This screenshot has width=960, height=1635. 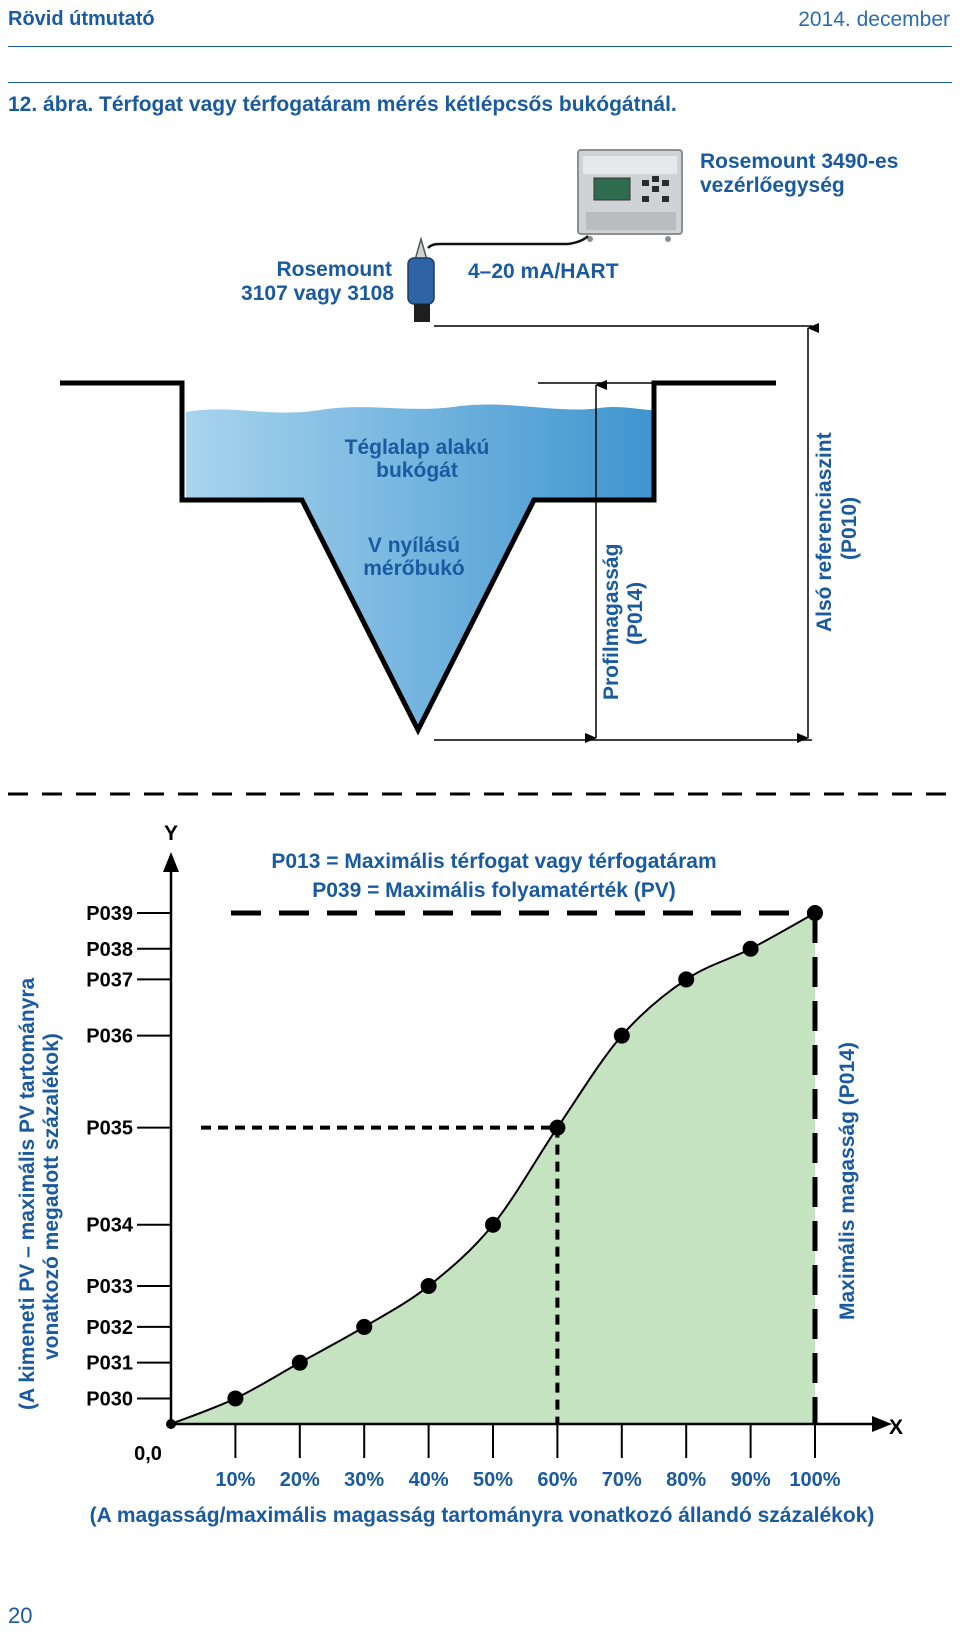 I want to click on x-tick-label: 80%, so click(x=686, y=1480).